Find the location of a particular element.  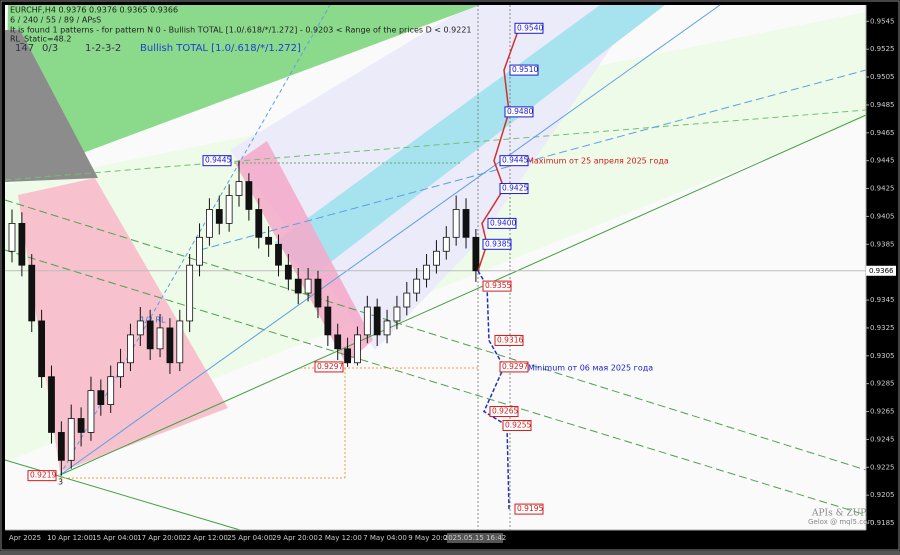

y-tick-label: 0.9265 is located at coordinates (882, 412).